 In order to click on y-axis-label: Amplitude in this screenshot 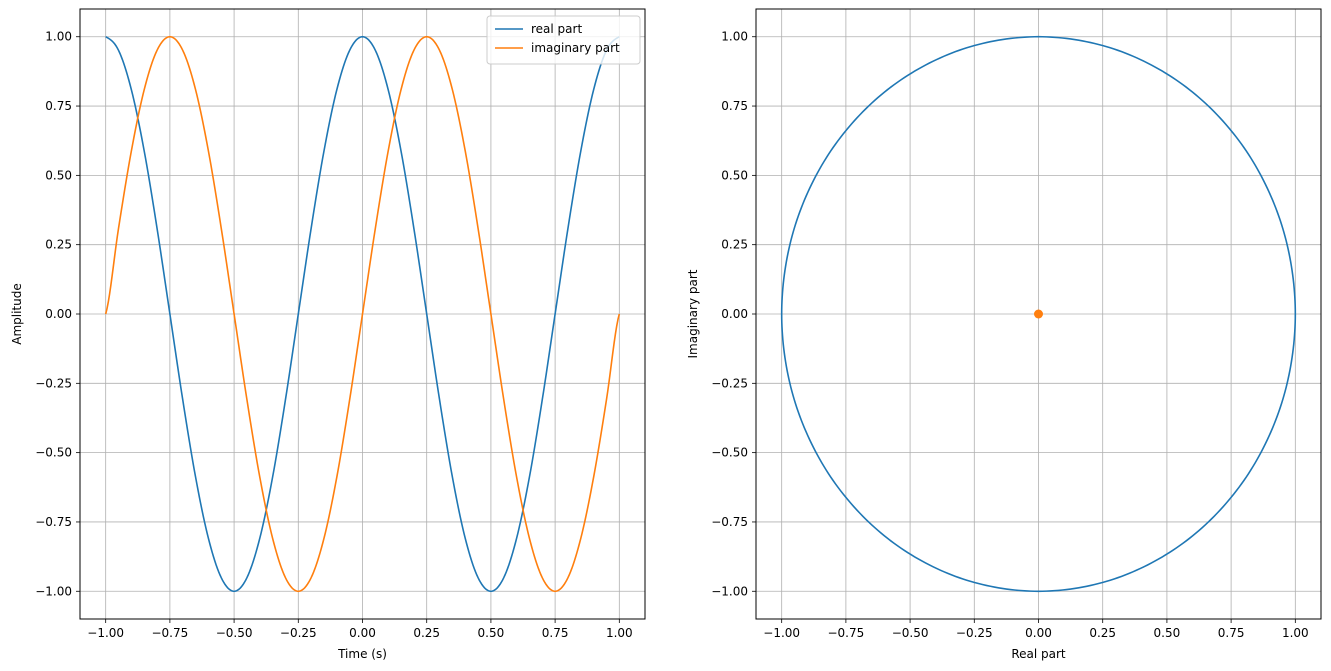, I will do `click(17, 314)`.